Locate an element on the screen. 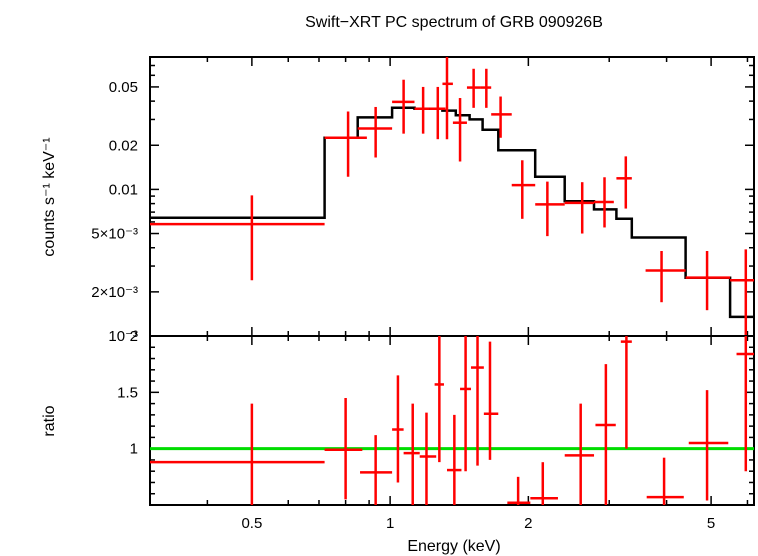 The width and height of the screenshot is (758, 556). y-tick-label: 1.5 is located at coordinates (127, 392).